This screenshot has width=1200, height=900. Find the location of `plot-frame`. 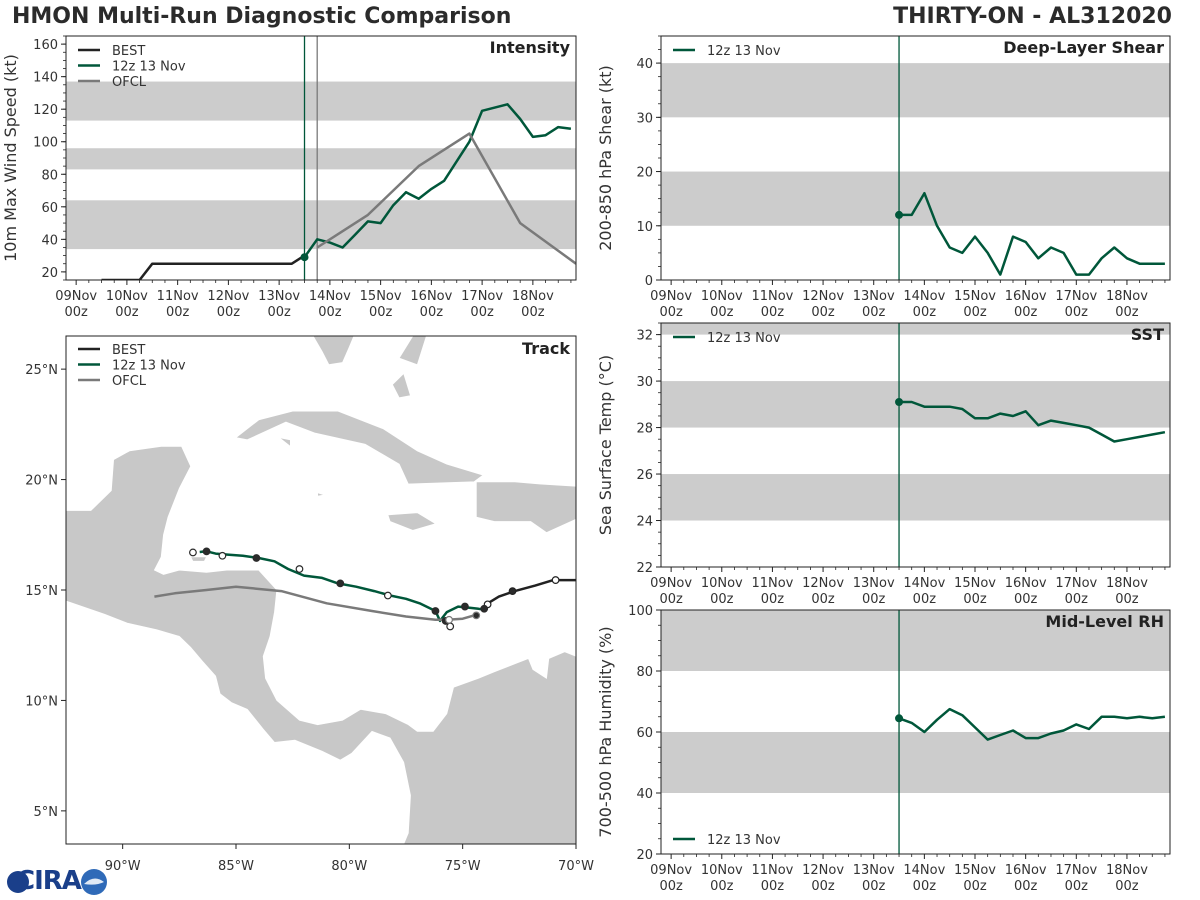

plot-frame is located at coordinates (915, 445).